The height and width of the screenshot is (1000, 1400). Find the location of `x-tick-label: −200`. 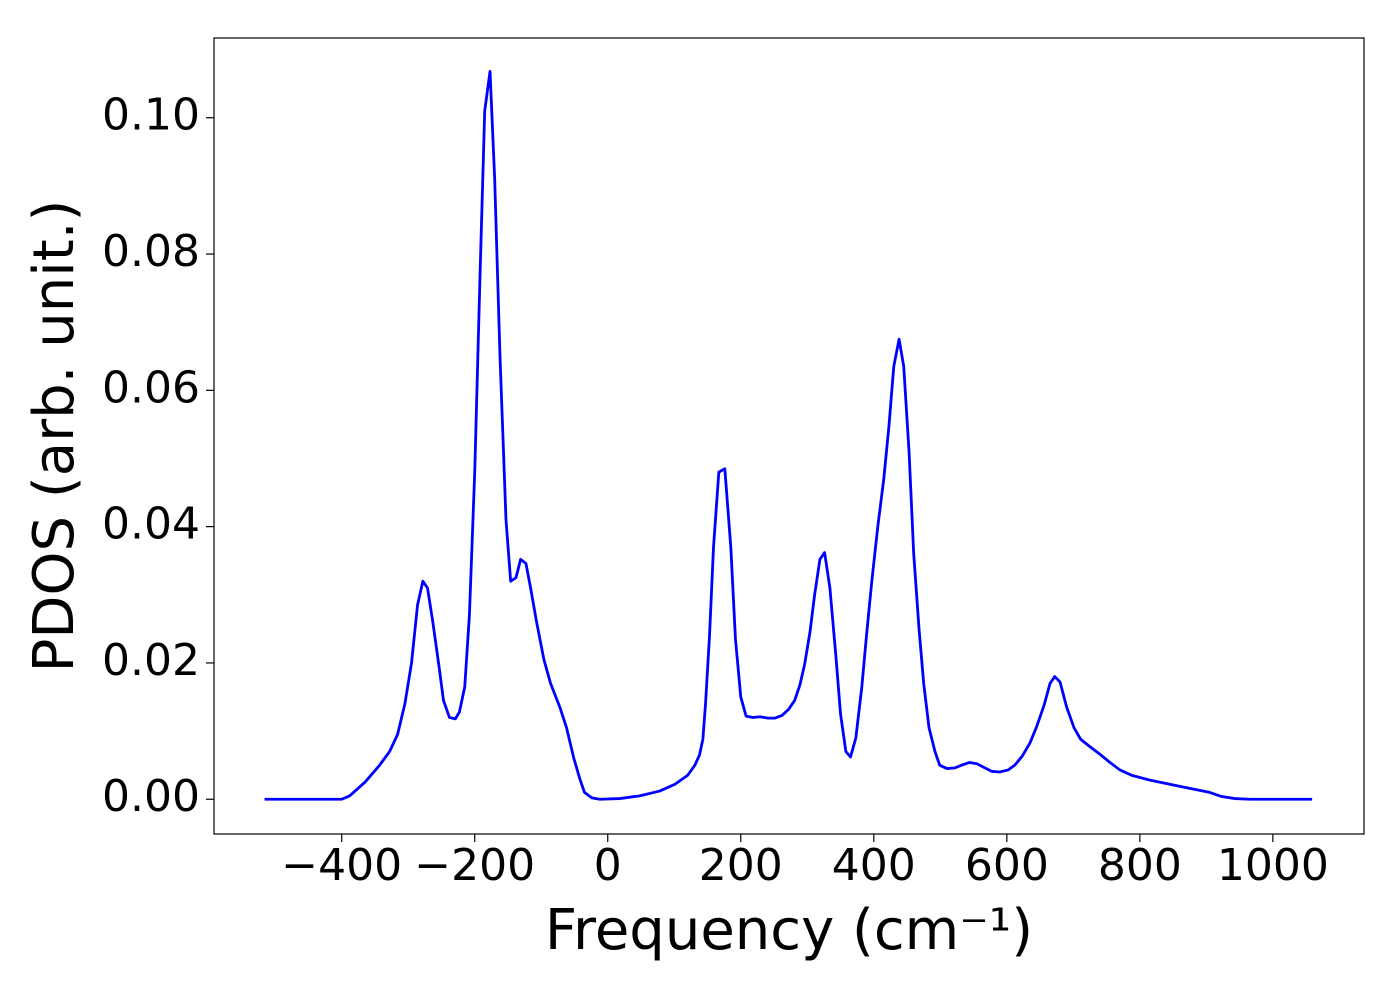

x-tick-label: −200 is located at coordinates (474, 865).